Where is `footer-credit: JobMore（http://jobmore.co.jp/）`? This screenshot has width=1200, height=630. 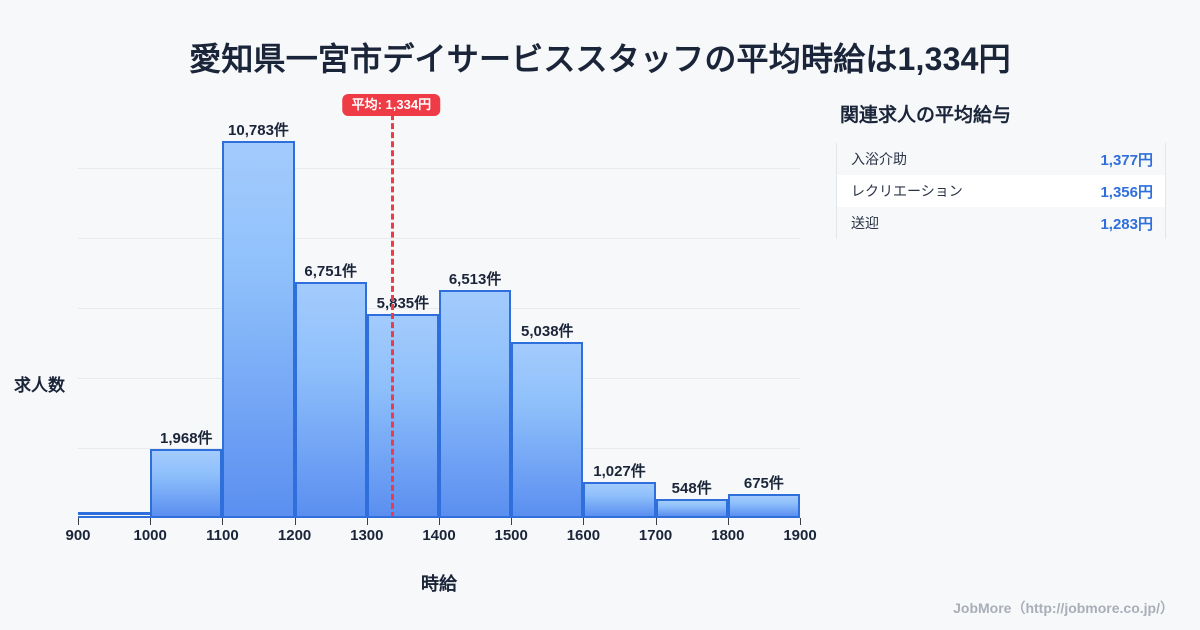 footer-credit: JobMore（http://jobmore.co.jp/） is located at coordinates (1063, 608).